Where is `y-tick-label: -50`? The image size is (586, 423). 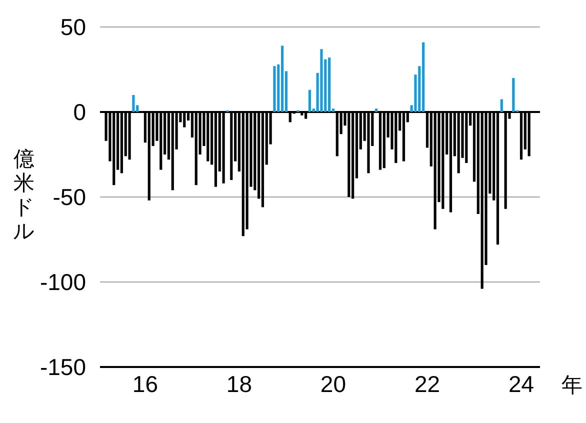
y-tick-label: -50 is located at coordinates (69, 197).